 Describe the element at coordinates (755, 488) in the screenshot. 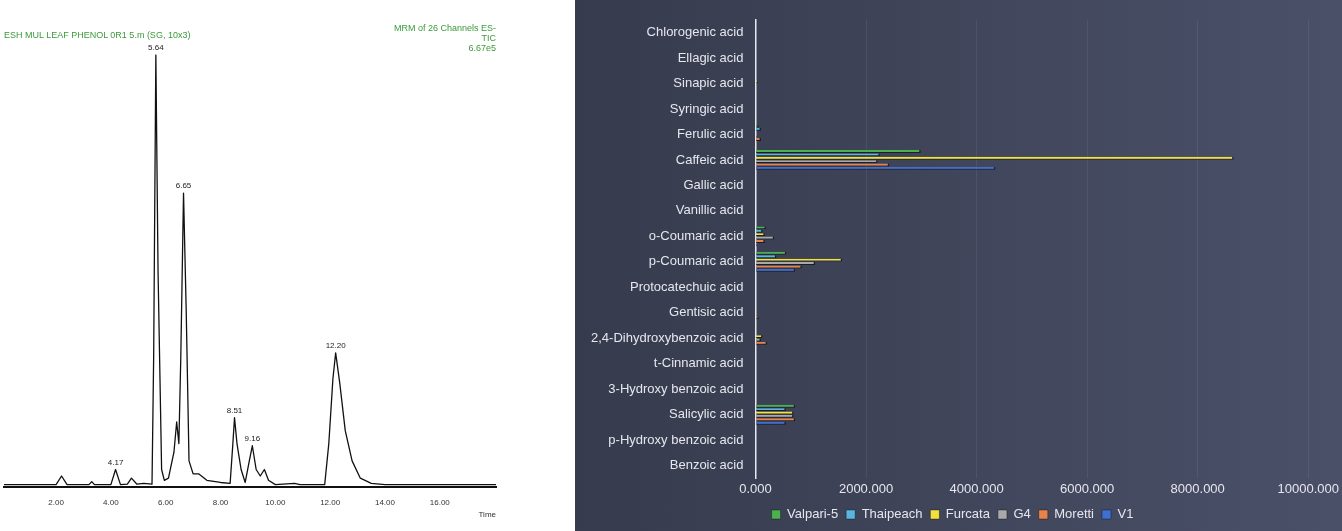

I see `x-tick-label: 0.000` at that location.